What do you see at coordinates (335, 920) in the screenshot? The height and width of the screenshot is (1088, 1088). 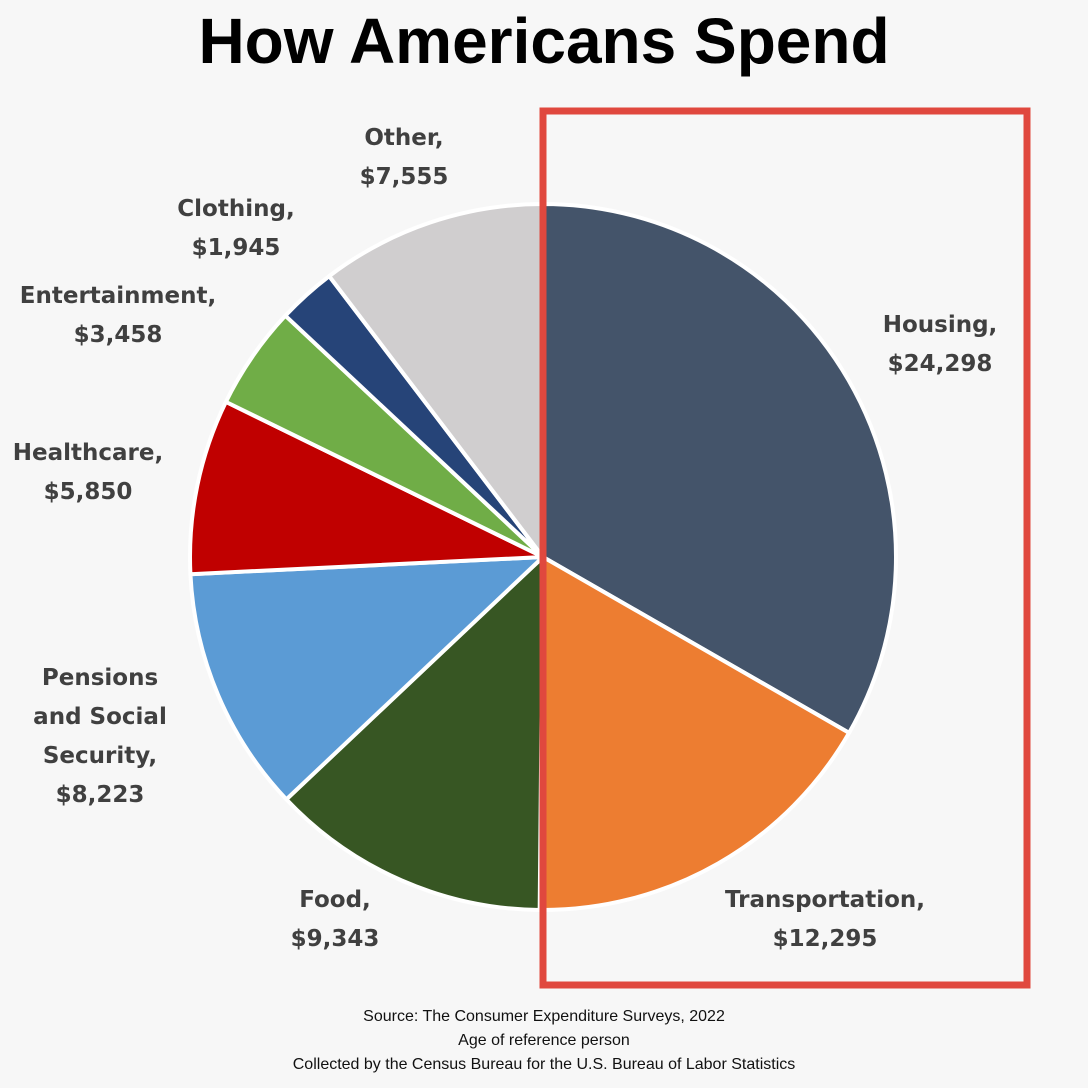 I see `data-label: Food, $9,343` at bounding box center [335, 920].